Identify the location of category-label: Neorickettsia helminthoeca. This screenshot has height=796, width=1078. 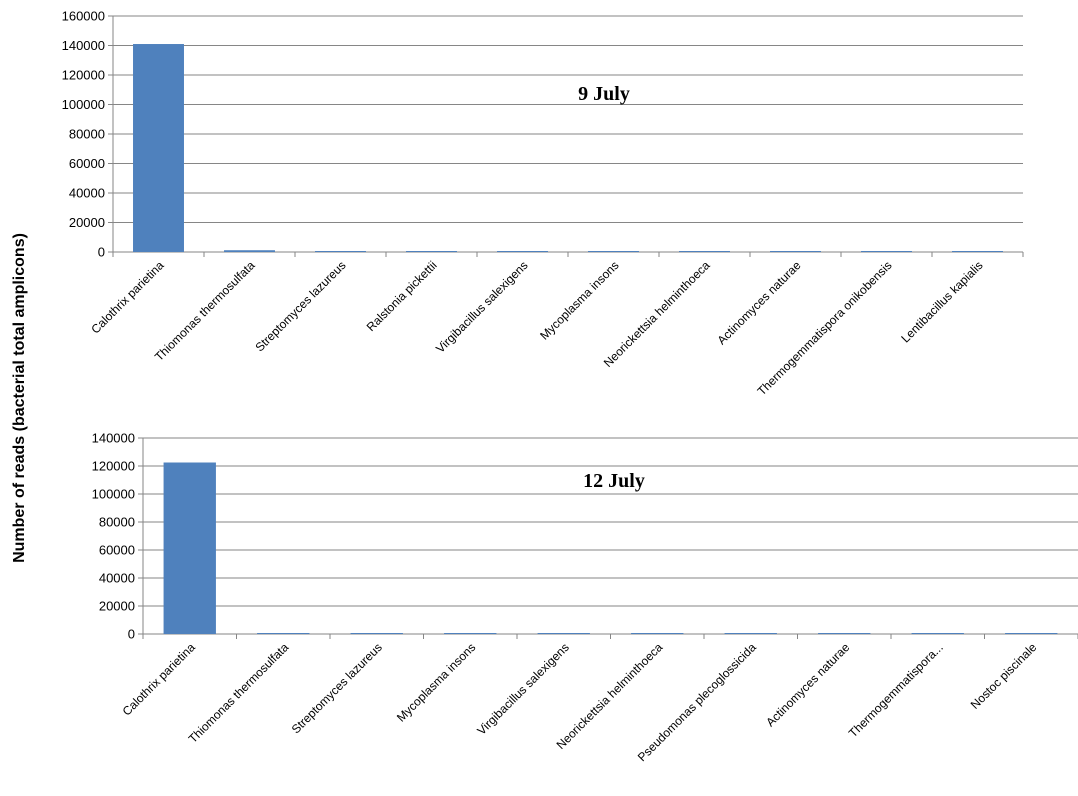
(610, 696).